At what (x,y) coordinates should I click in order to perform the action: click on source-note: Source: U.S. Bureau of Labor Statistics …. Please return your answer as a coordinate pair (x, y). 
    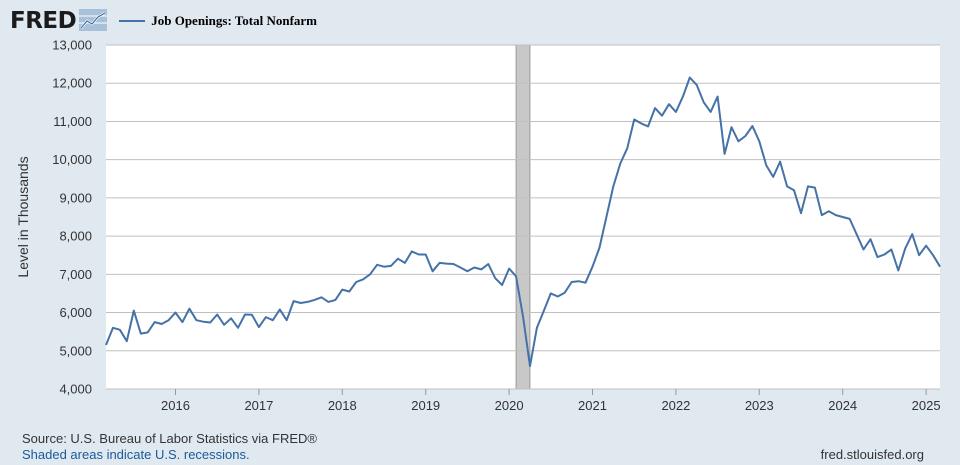
    Looking at the image, I should click on (169, 438).